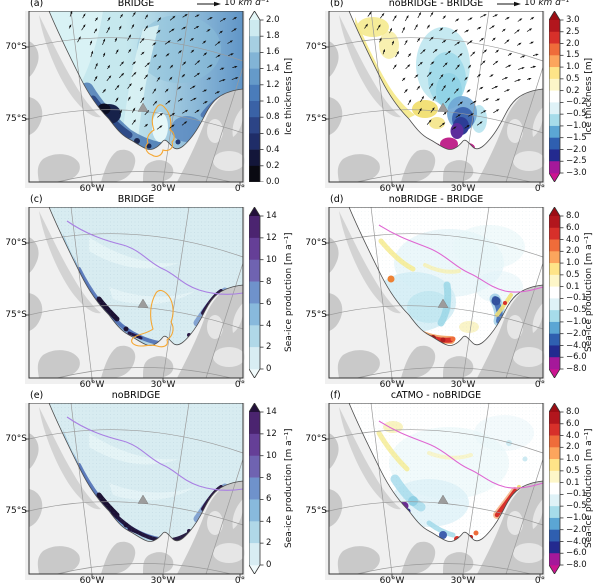 Image resolution: width=600 pixels, height=587 pixels. I want to click on panel-title-a: BRIDGE, so click(136, 4).